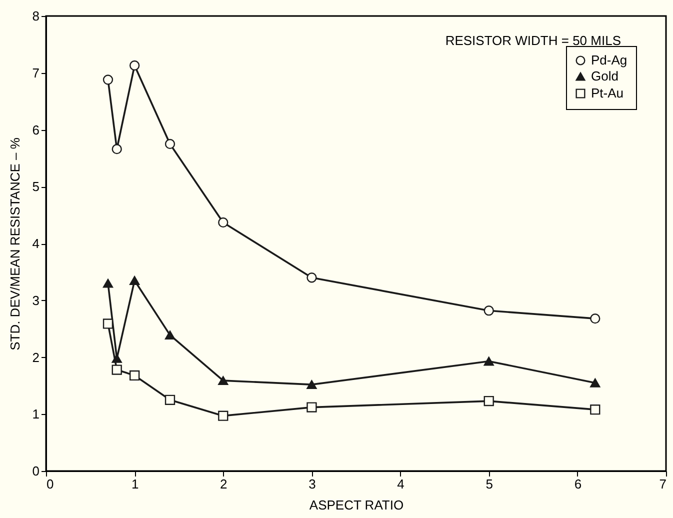  What do you see at coordinates (224, 484) in the screenshot?
I see `x-tick-label: 2` at bounding box center [224, 484].